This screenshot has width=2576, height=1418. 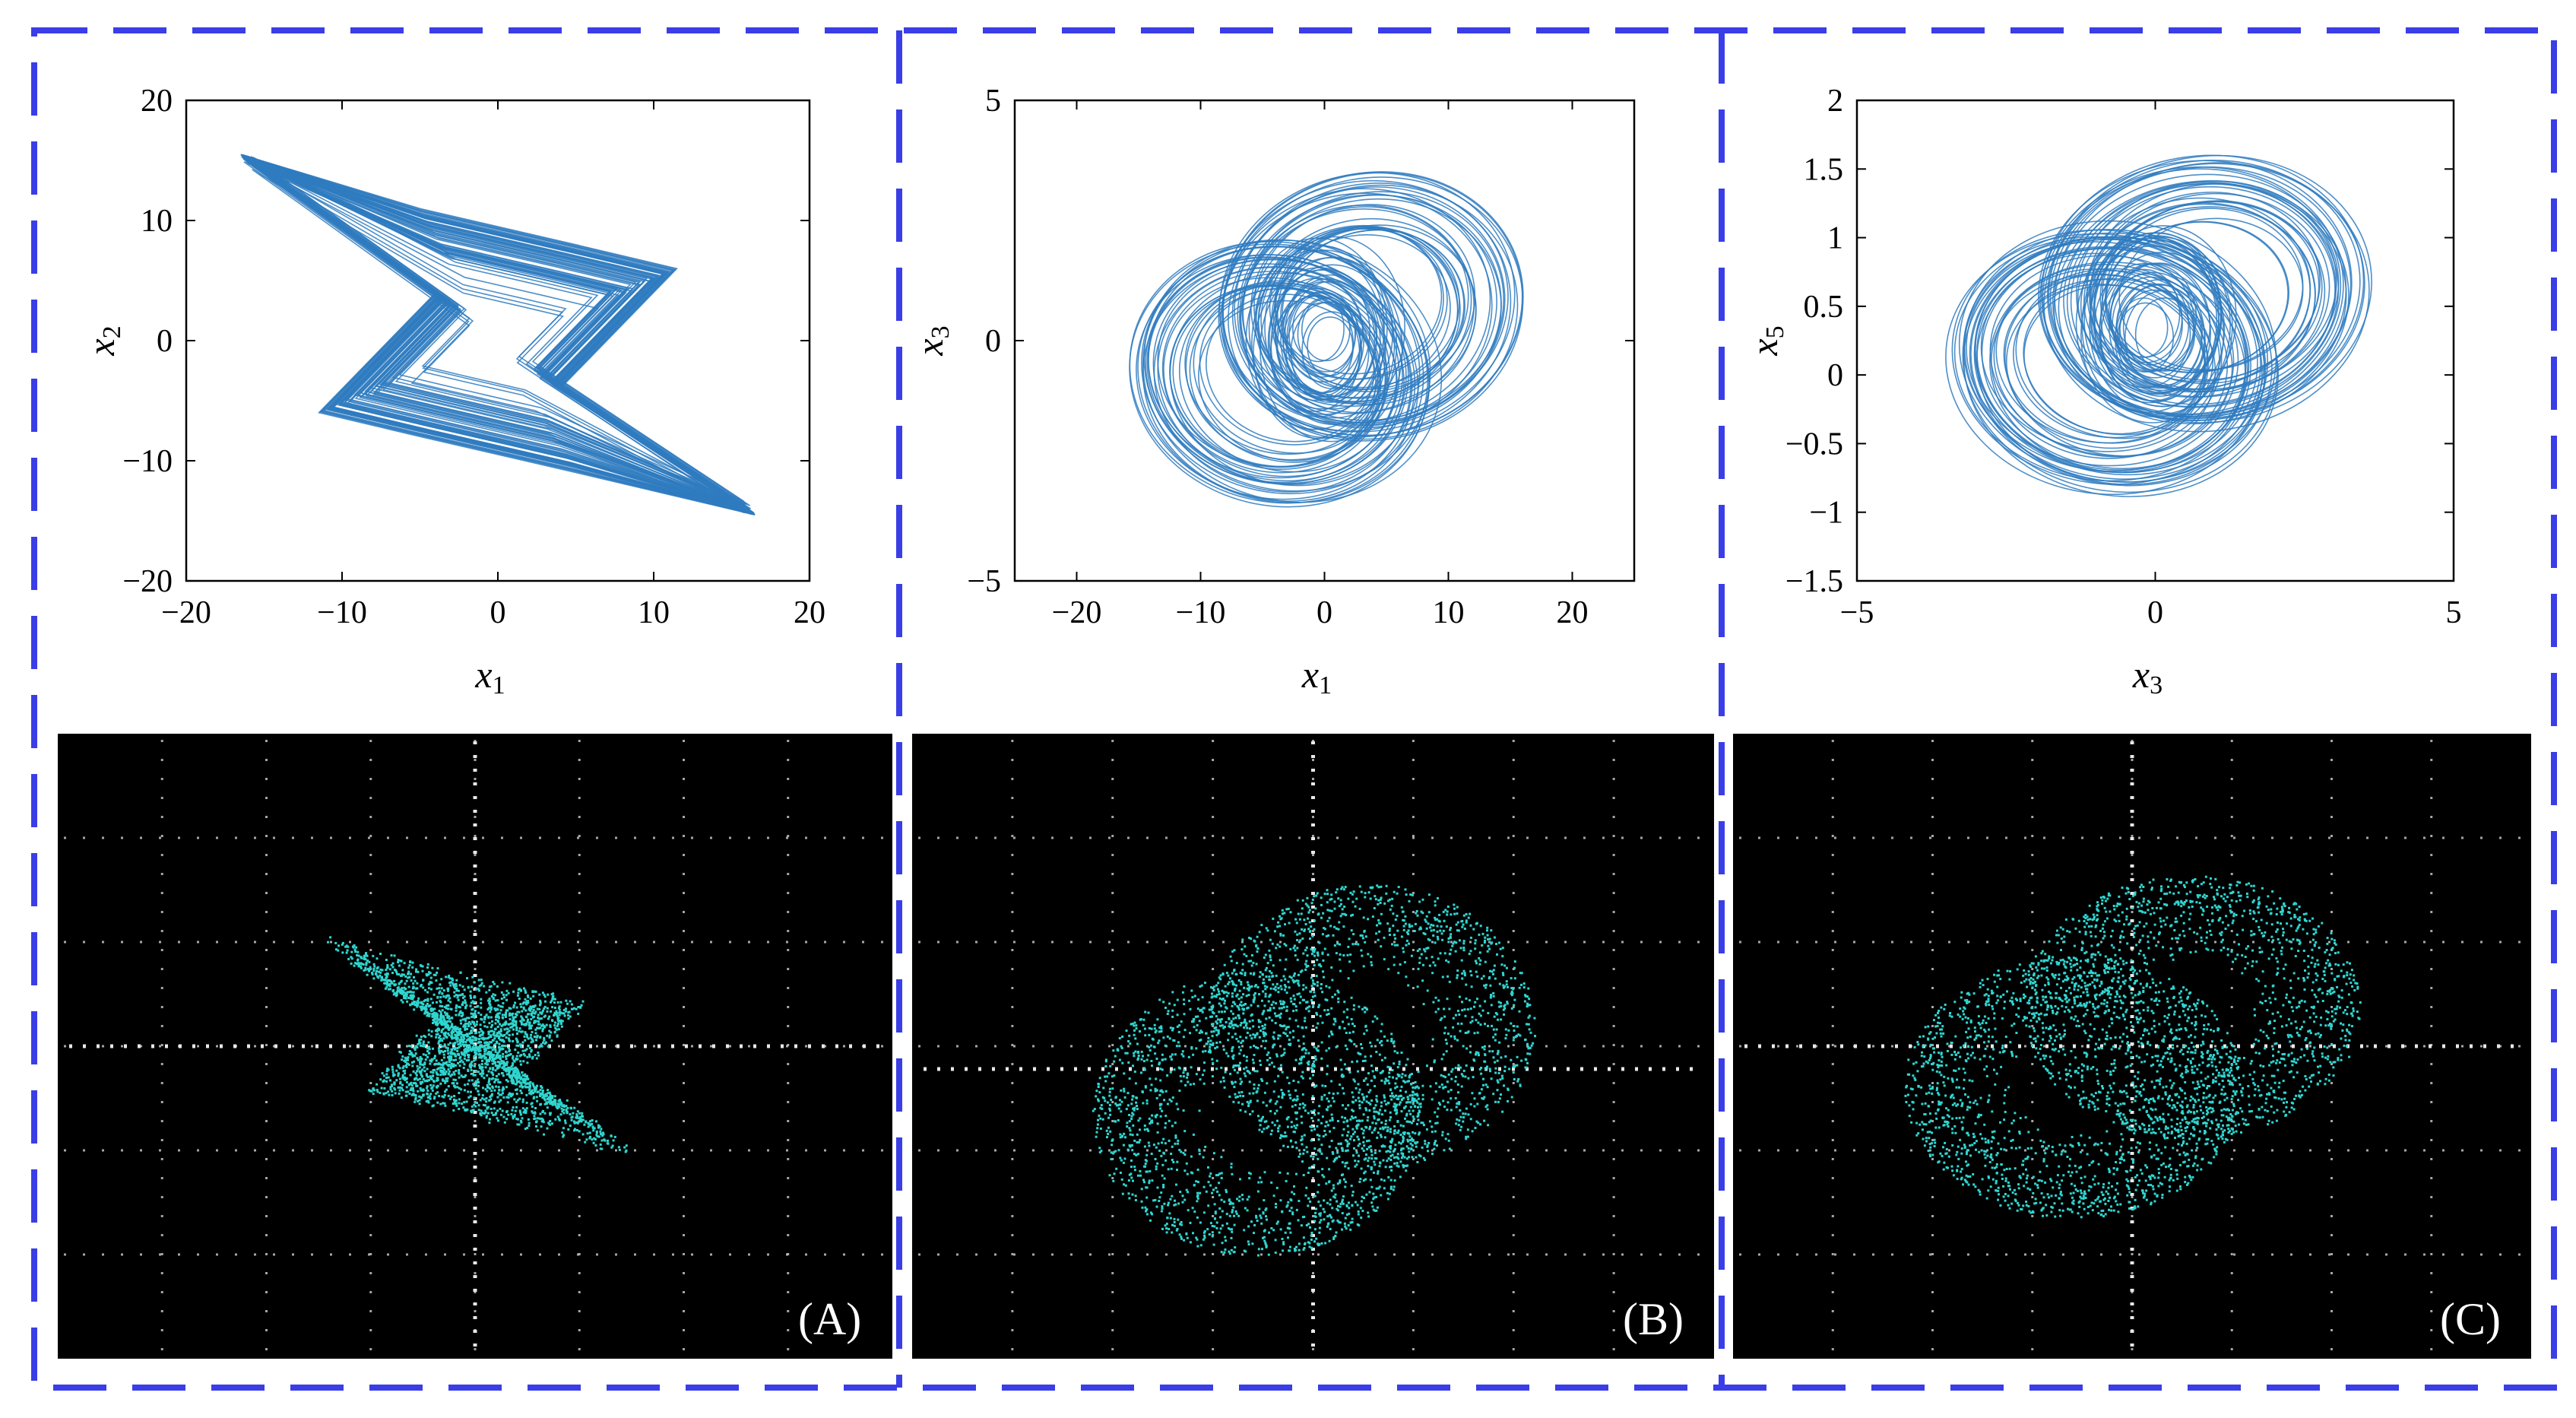 What do you see at coordinates (984, 581) in the screenshot?
I see `y-tick-label: −5` at bounding box center [984, 581].